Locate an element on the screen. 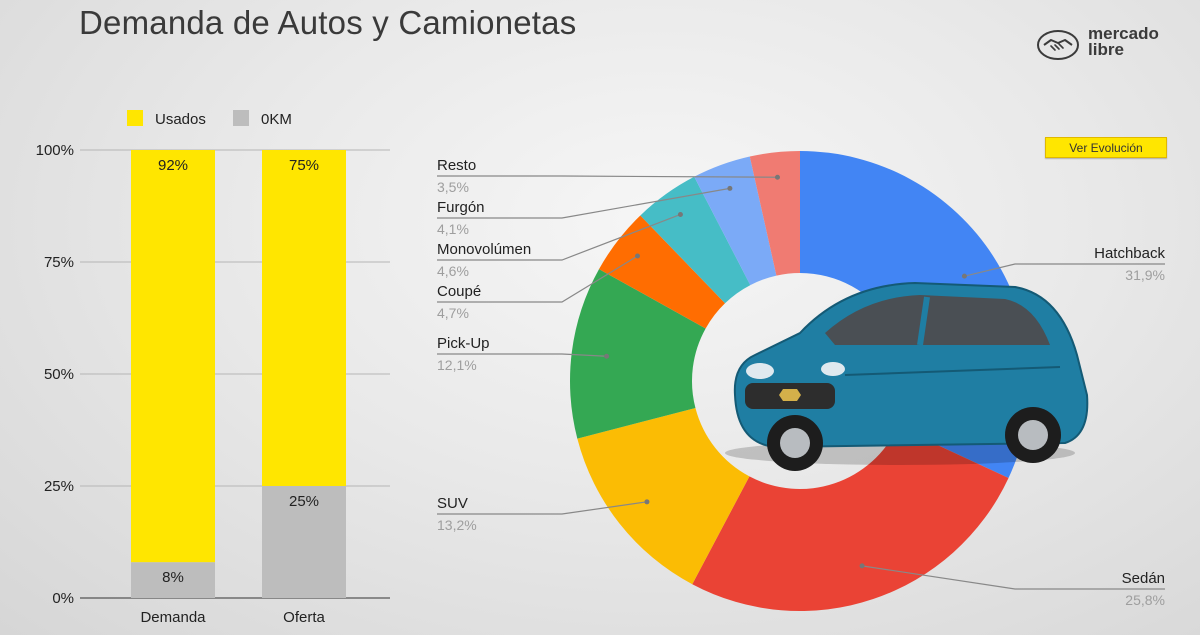 Image resolution: width=1200 pixels, height=635 pixels. slice-value: 4,1% is located at coordinates (453, 229).